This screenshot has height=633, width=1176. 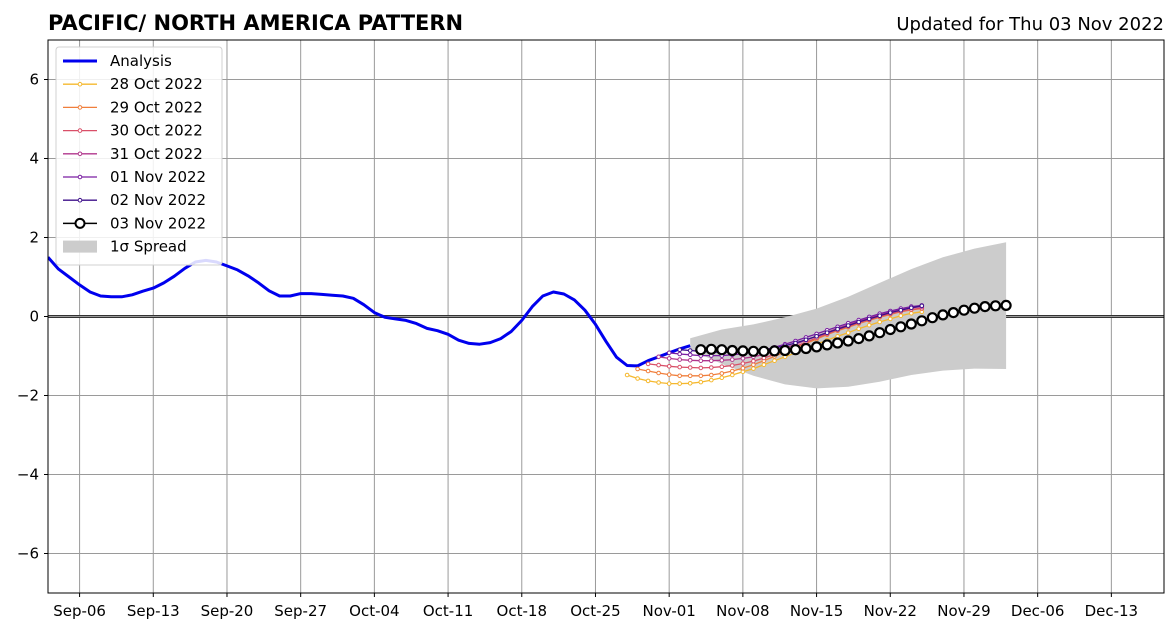 What do you see at coordinates (148, 247) in the screenshot?
I see `legend-label: 1σ Spread` at bounding box center [148, 247].